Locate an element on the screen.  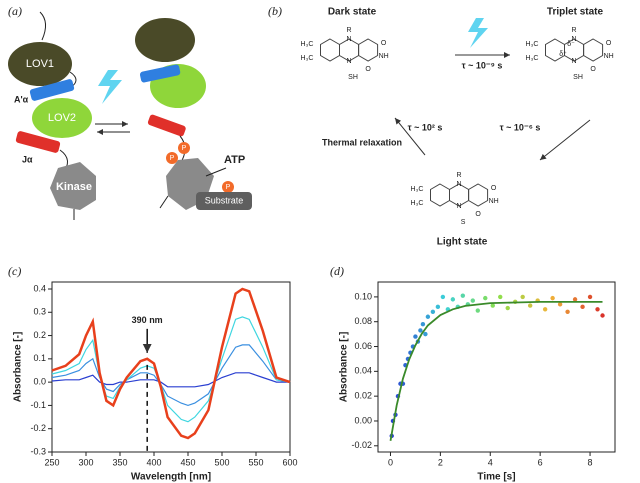
a-alpha-label: A'α is located at coordinates (21, 99).